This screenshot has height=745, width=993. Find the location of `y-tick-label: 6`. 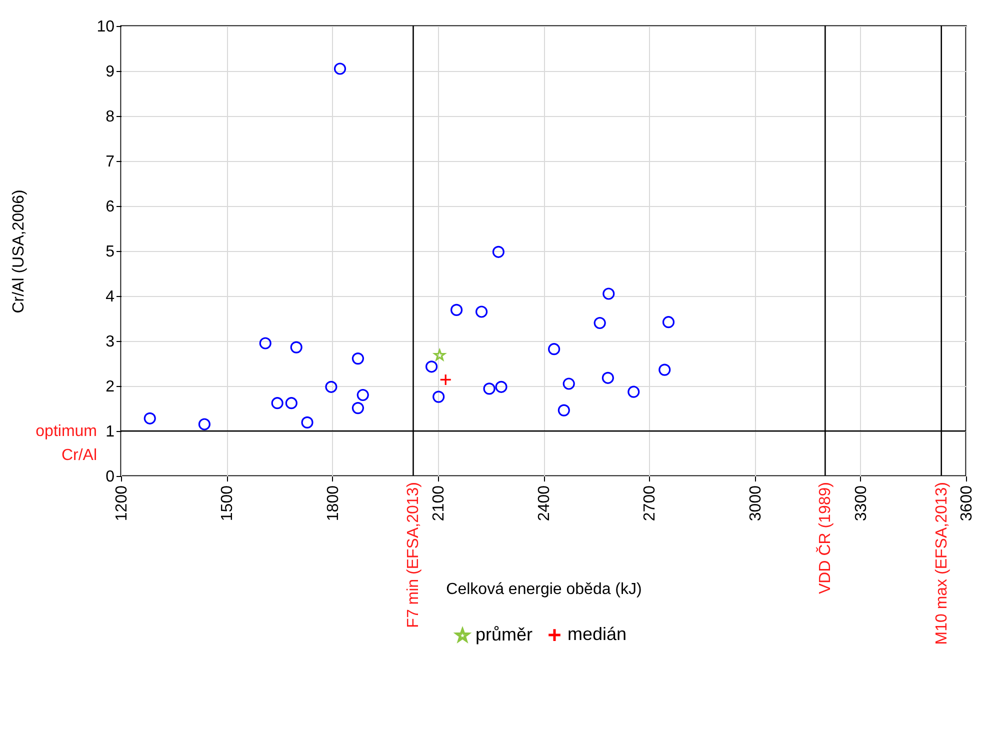

y-tick-label: 6 is located at coordinates (110, 207).